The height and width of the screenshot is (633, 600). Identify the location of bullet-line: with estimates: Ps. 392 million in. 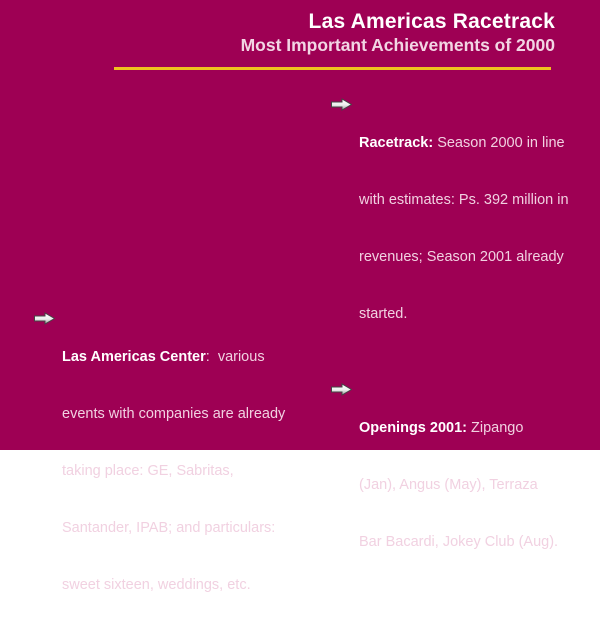
(464, 200).